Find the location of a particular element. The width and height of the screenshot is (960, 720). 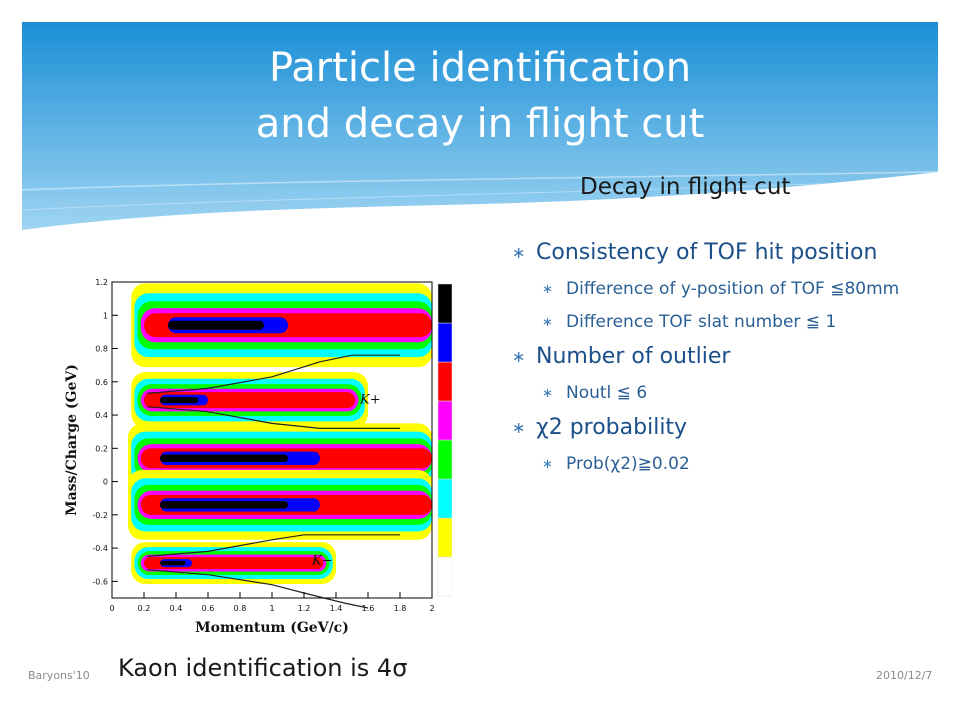

x-tick-label: 0.4 is located at coordinates (176, 608).